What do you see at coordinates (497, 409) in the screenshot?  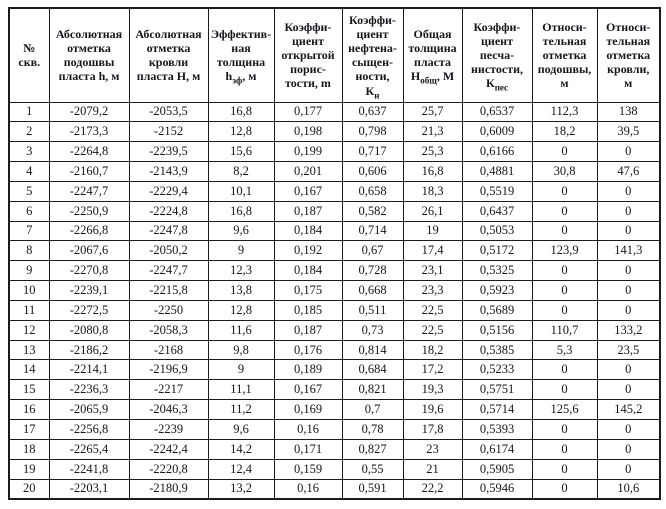 I see `cell-sandiness: 0,5714` at bounding box center [497, 409].